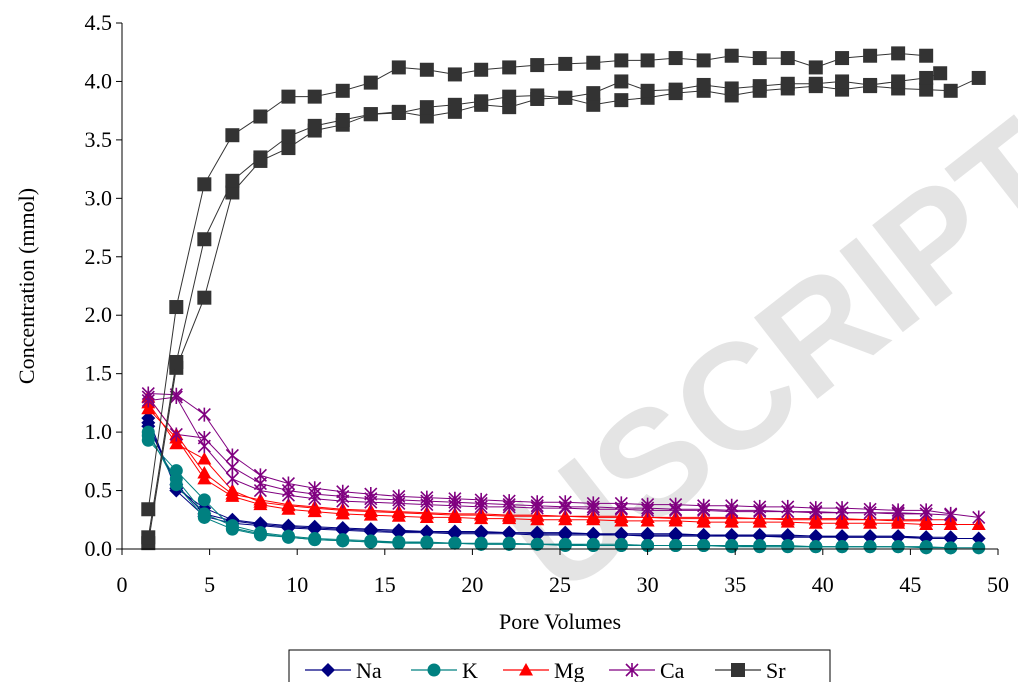  I want to click on y-tick-label: 0.5, so click(99, 490).